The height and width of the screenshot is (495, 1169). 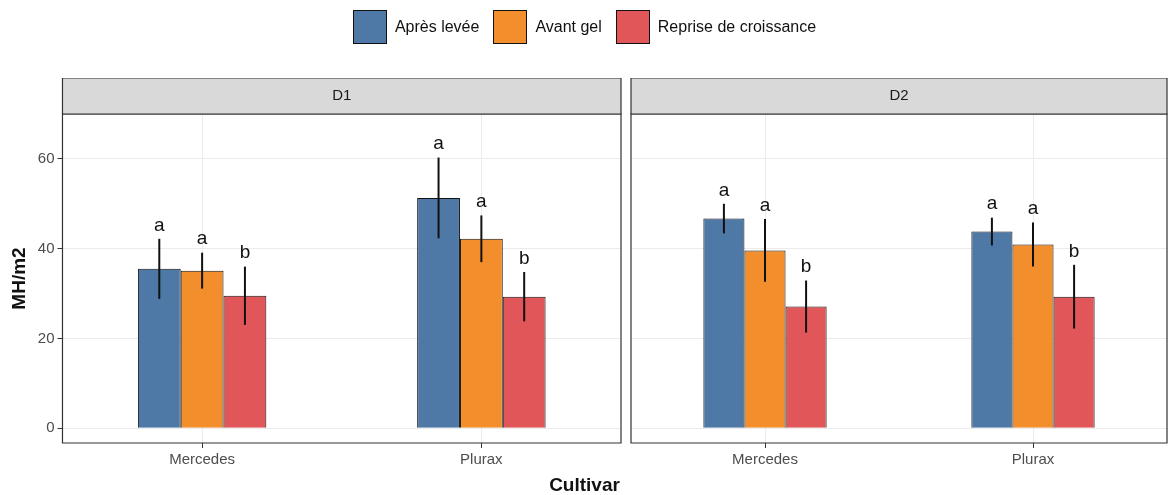 What do you see at coordinates (342, 95) in the screenshot?
I see `chart-title: D1` at bounding box center [342, 95].